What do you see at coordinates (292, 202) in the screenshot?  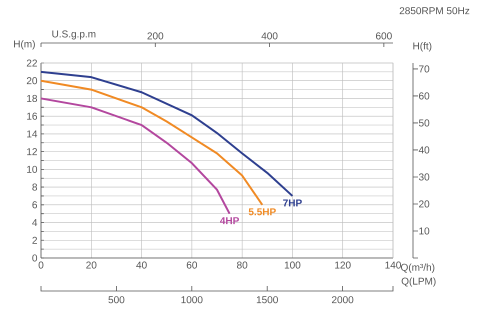 I see `series-label: 7HP` at bounding box center [292, 202].